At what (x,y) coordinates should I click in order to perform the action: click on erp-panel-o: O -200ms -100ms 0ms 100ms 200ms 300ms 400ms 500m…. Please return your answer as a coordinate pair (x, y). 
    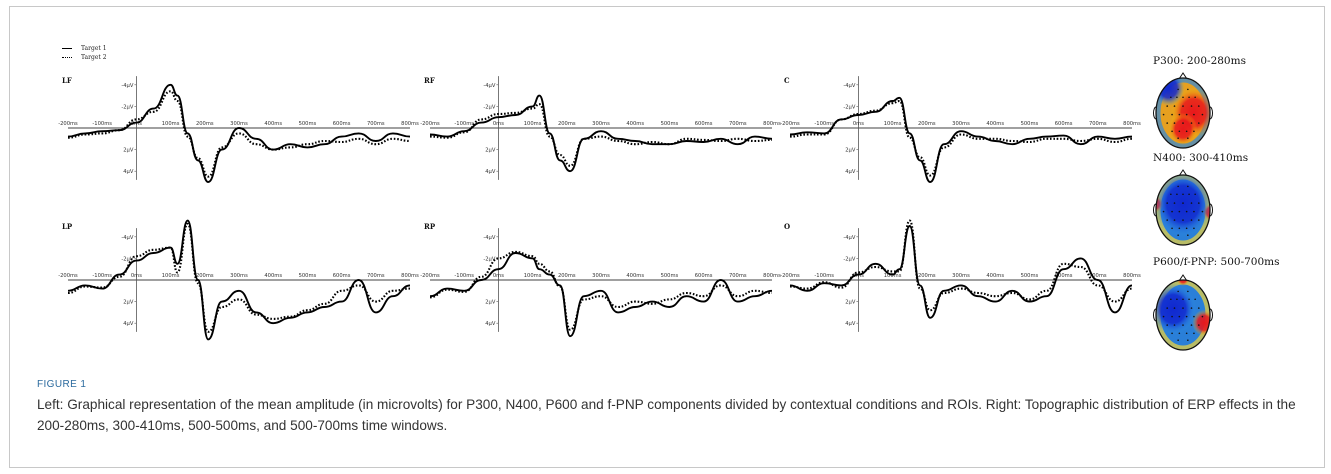
    Looking at the image, I should click on (960, 275).